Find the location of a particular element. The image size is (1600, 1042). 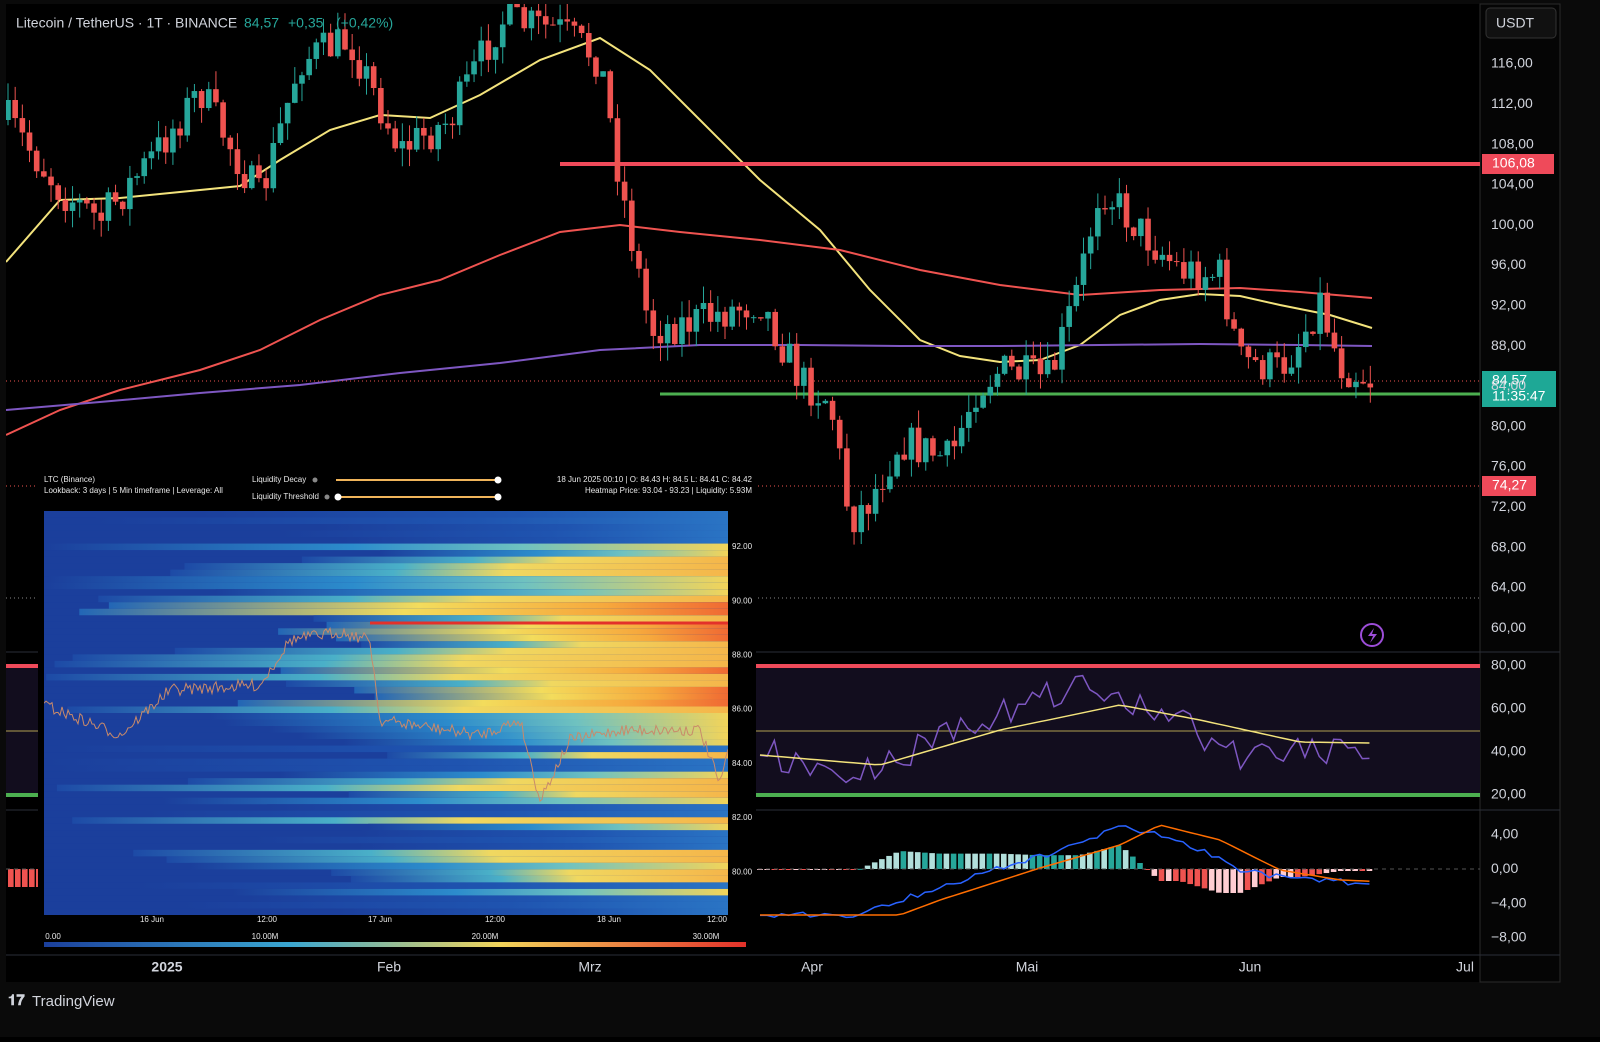

heatmap-price is located at coordinates (386, 714).